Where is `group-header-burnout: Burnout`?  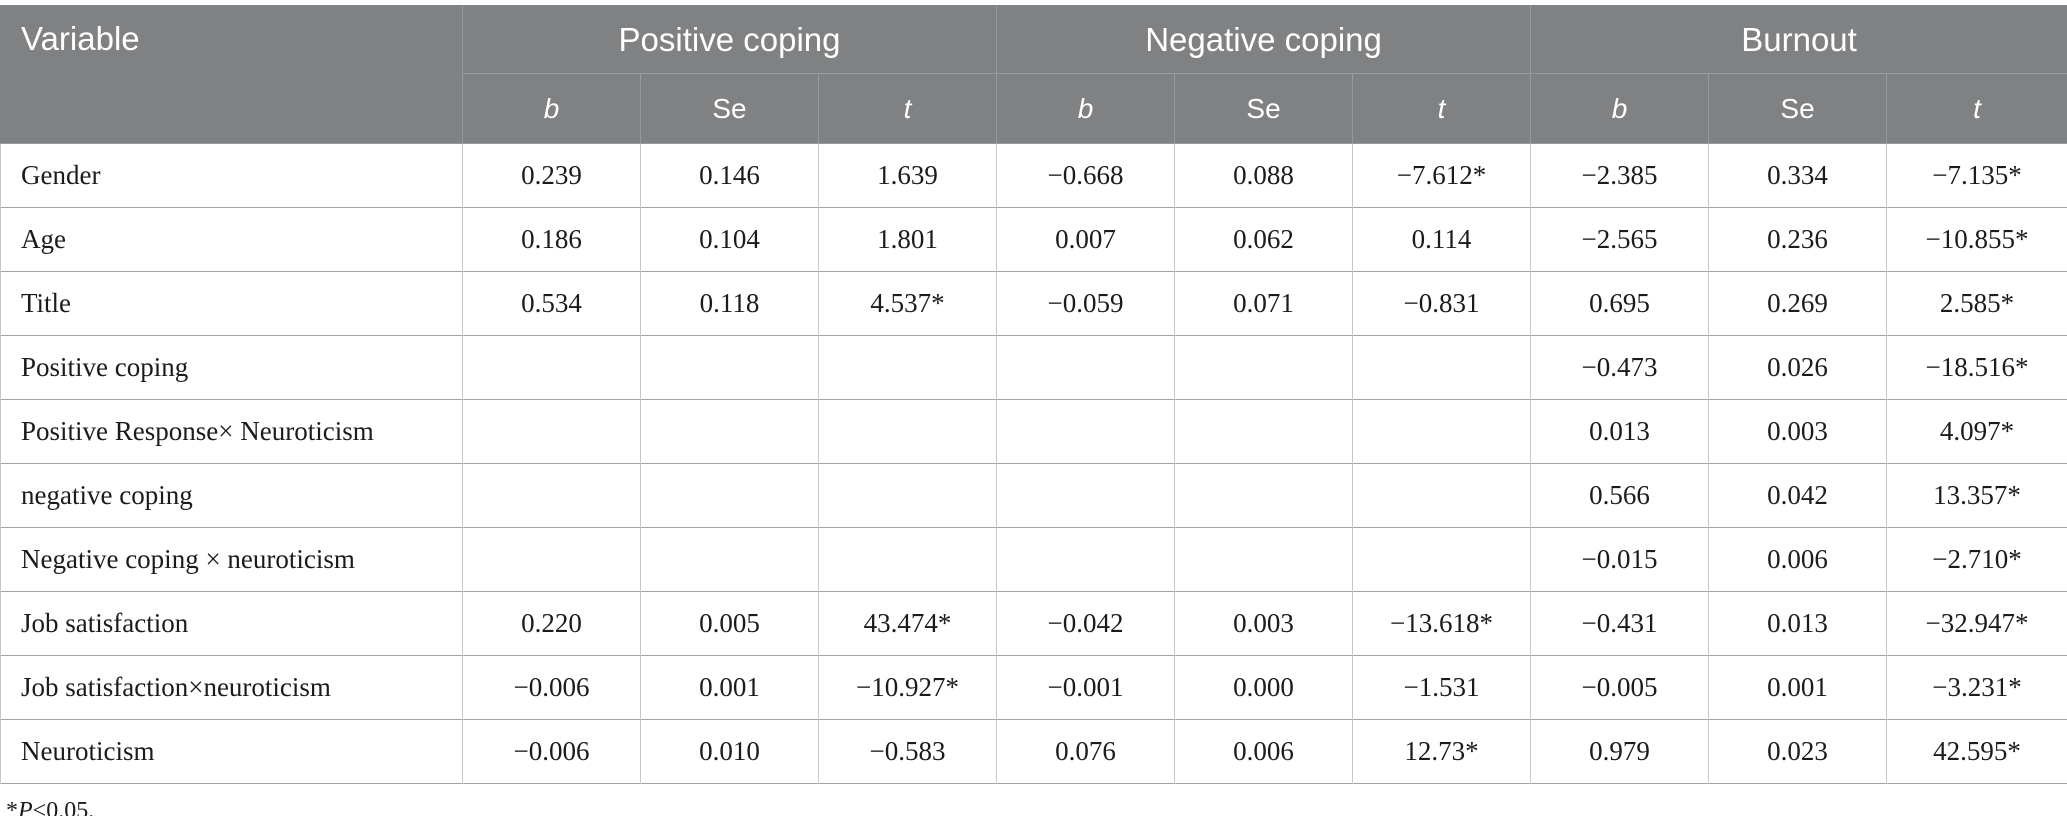 group-header-burnout: Burnout is located at coordinates (1798, 39).